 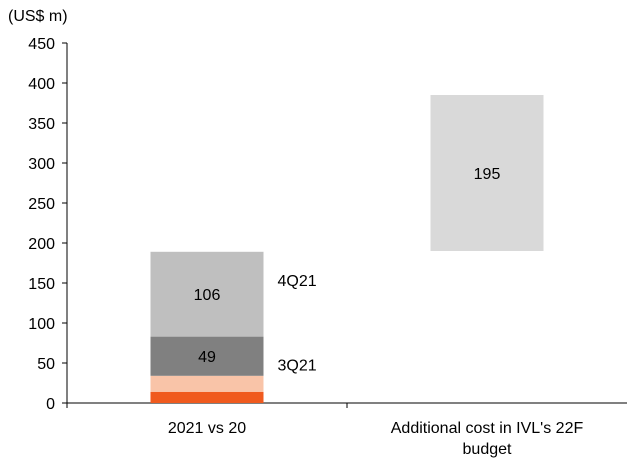 I want to click on data-label: 49, so click(x=207, y=357).